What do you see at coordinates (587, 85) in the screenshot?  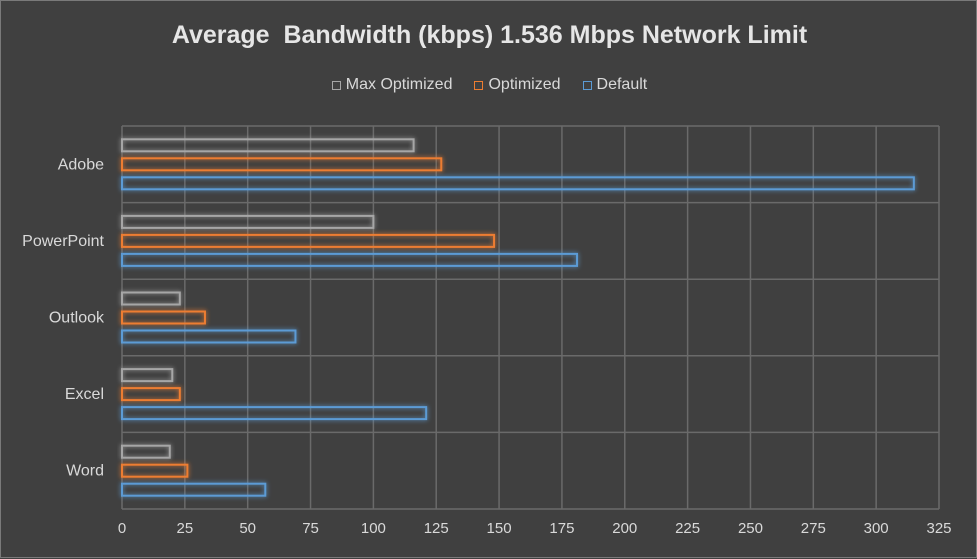 I see `legend-swatch-default` at bounding box center [587, 85].